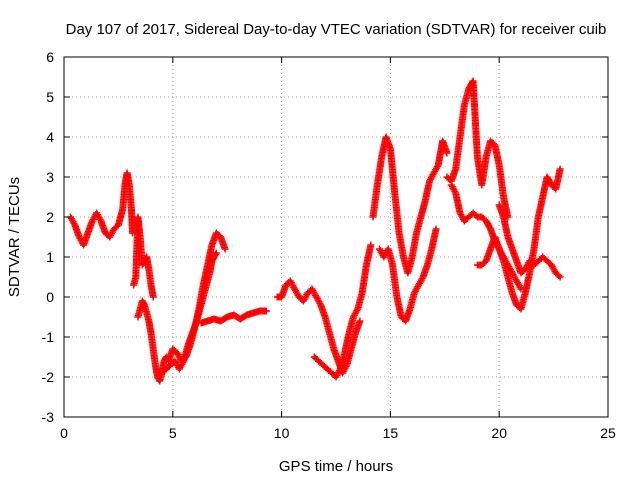 The image size is (640, 485). I want to click on y-axis-label: SDTVAR / TECUs, so click(14, 237).